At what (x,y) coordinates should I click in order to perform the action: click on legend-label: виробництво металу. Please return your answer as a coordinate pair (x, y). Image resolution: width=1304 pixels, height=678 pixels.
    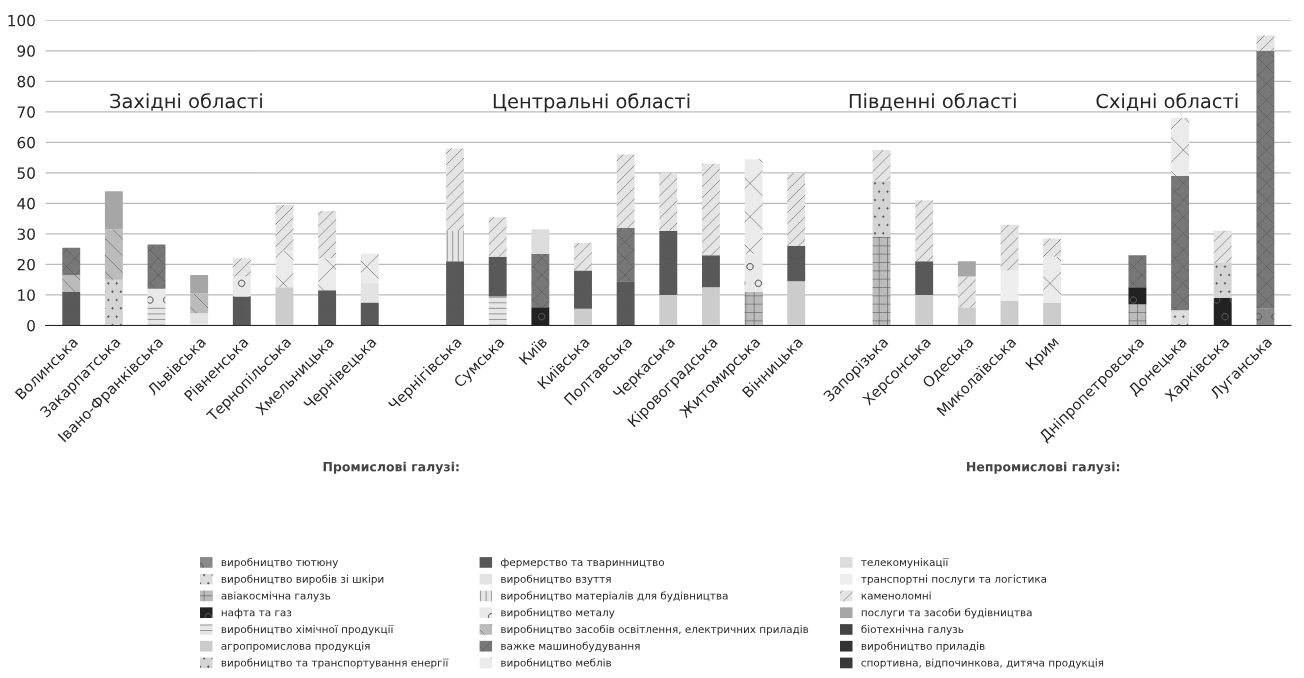
    Looking at the image, I should click on (558, 613).